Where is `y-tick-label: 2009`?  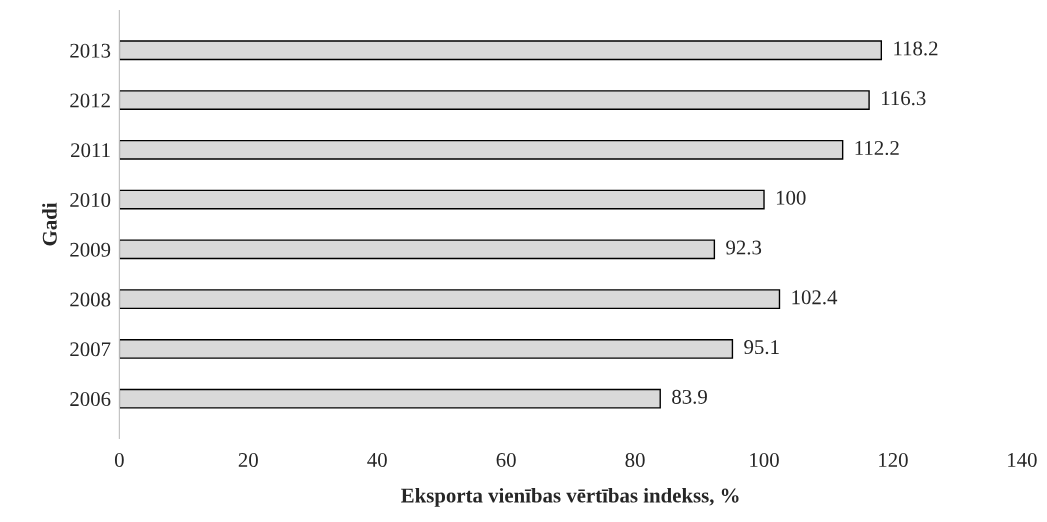
y-tick-label: 2009 is located at coordinates (90, 249).